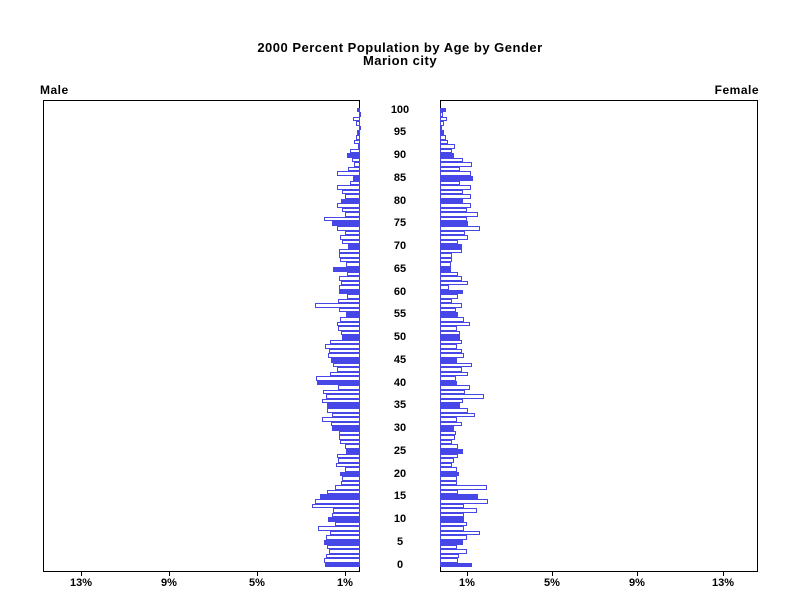  What do you see at coordinates (400, 337) in the screenshot?
I see `age-tick-label-50: 50` at bounding box center [400, 337].